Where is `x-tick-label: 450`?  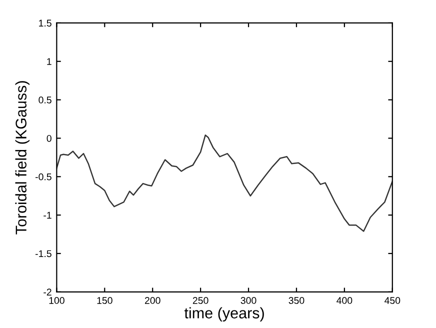
x-tick-label: 450 is located at coordinates (392, 300).